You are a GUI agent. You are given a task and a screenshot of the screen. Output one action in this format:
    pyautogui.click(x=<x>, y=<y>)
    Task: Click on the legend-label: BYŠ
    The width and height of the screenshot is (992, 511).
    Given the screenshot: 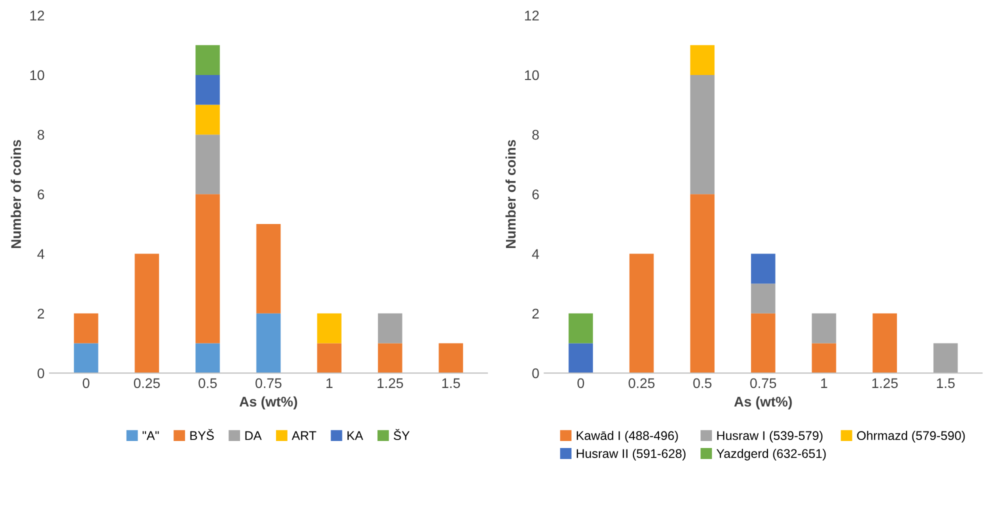 What is the action you would take?
    pyautogui.click(x=202, y=434)
    